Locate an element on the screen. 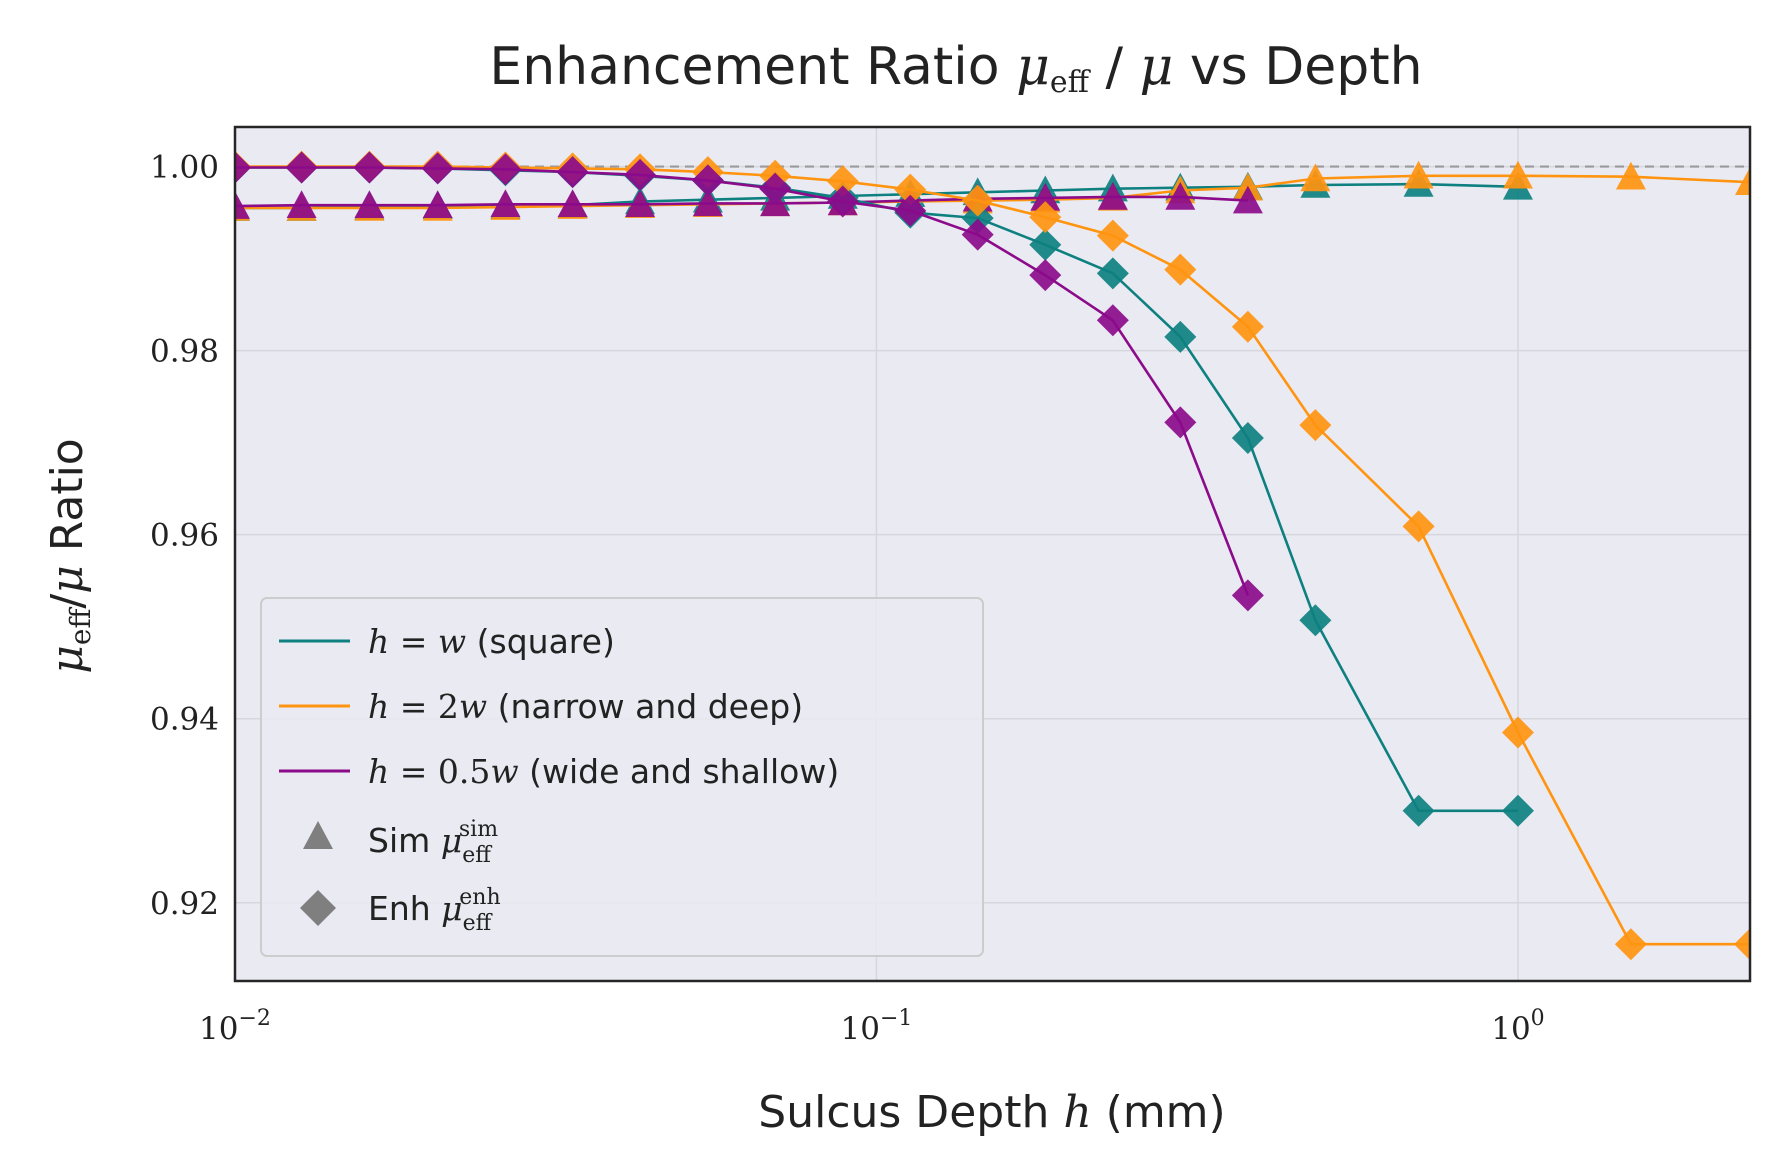 This screenshot has height=1172, width=1773. x-tick-label: 10⁰ is located at coordinates (1517, 1026).